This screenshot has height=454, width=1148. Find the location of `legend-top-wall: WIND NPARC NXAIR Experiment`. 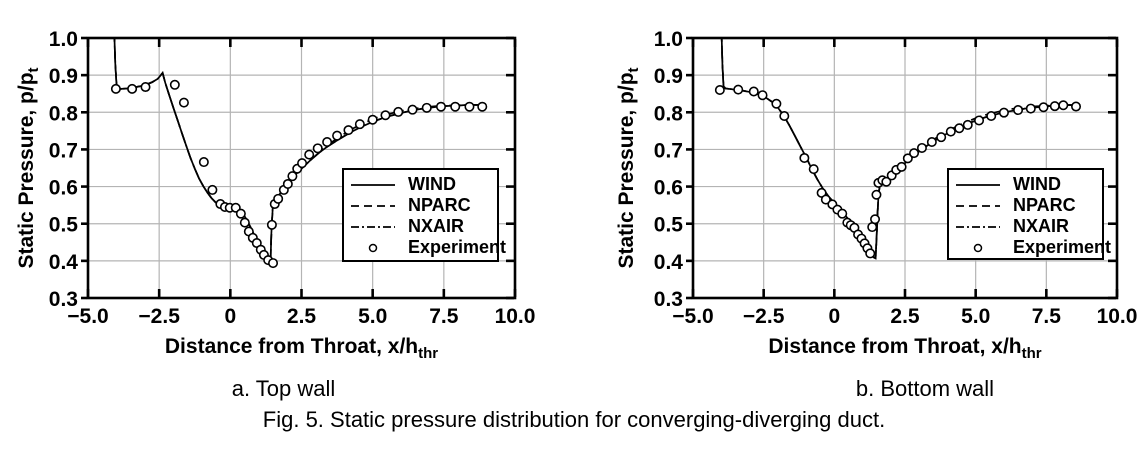

legend-top-wall: WIND NPARC NXAIR Experiment is located at coordinates (424, 215).